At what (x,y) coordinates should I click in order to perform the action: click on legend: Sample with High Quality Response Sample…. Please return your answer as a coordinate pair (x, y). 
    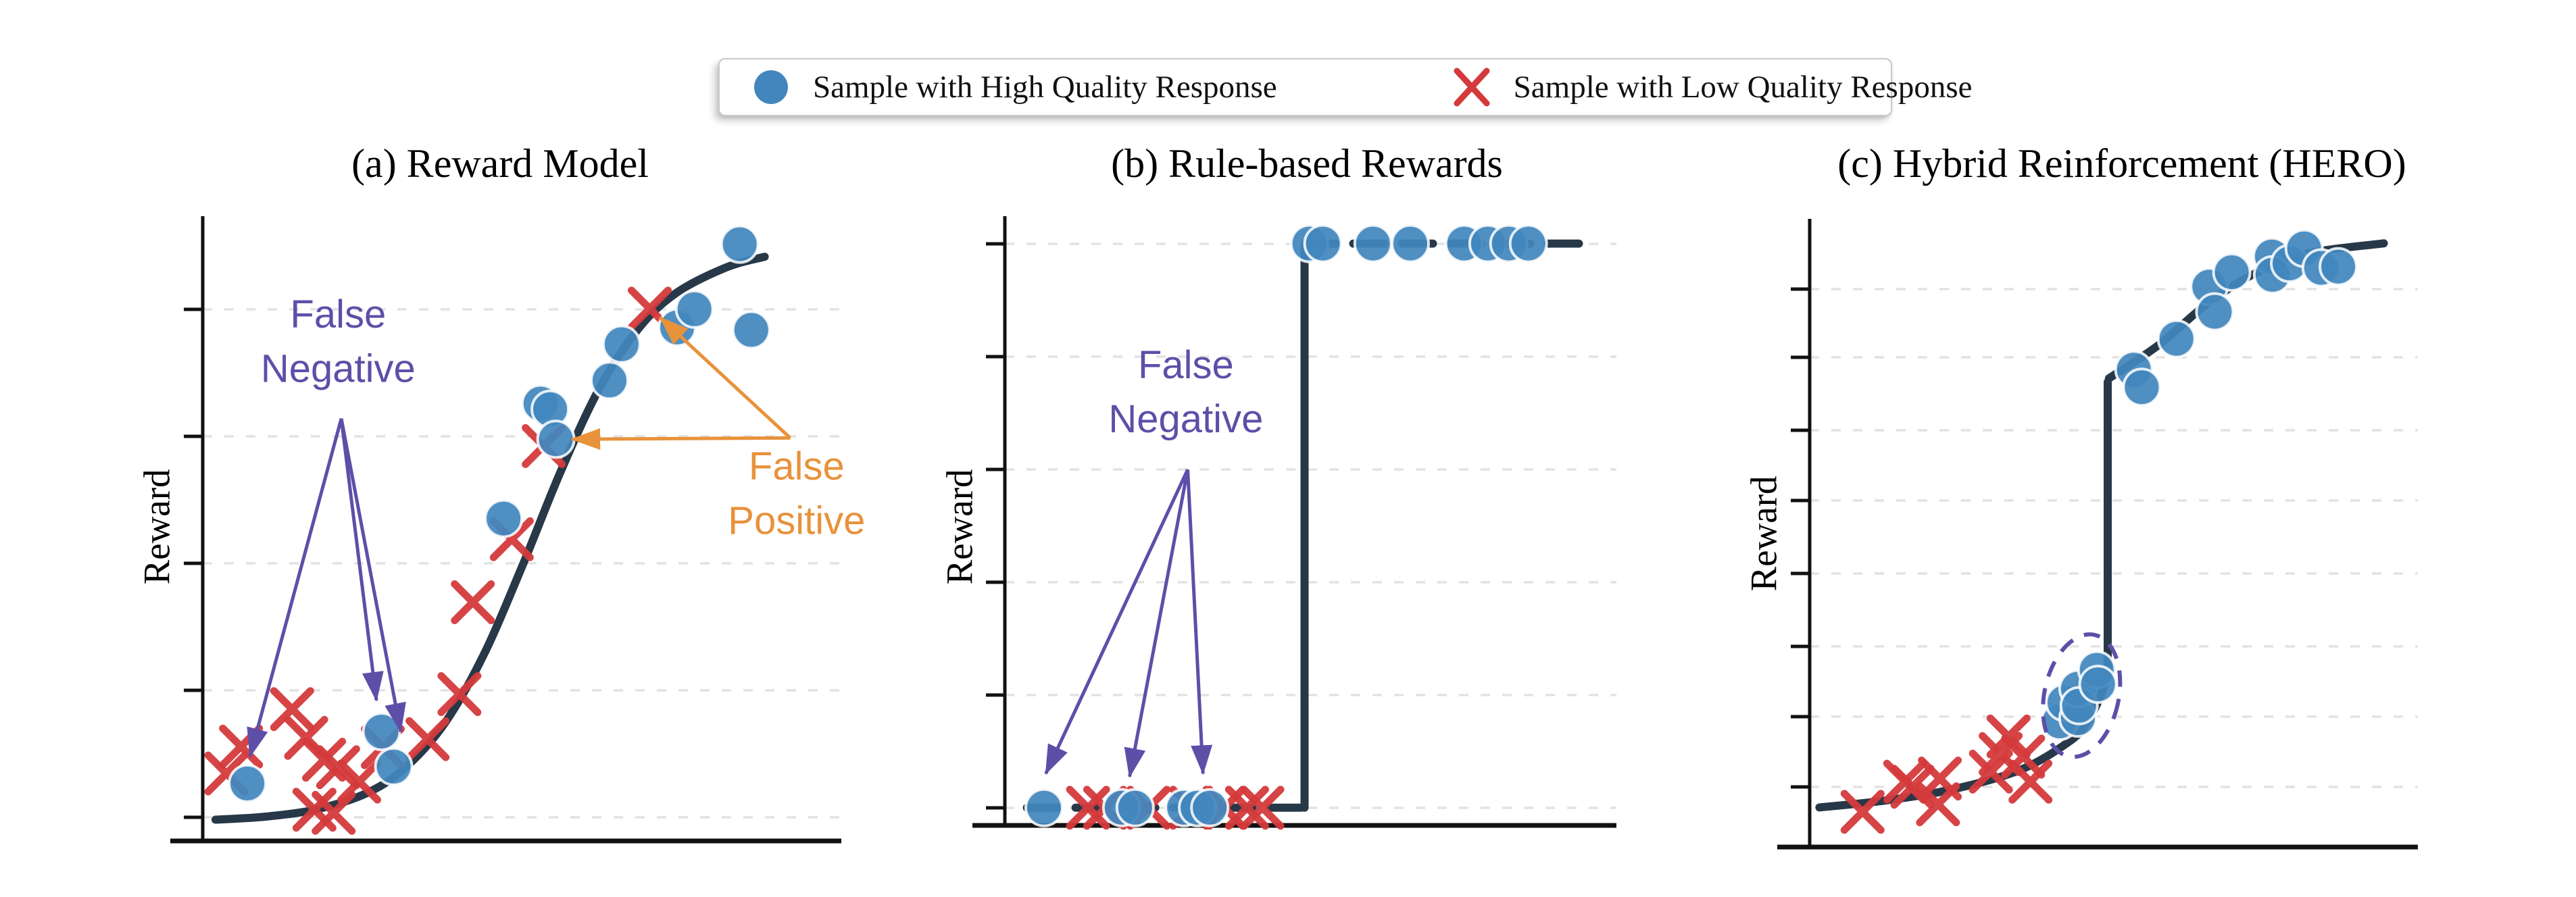
    Looking at the image, I should click on (1345, 87).